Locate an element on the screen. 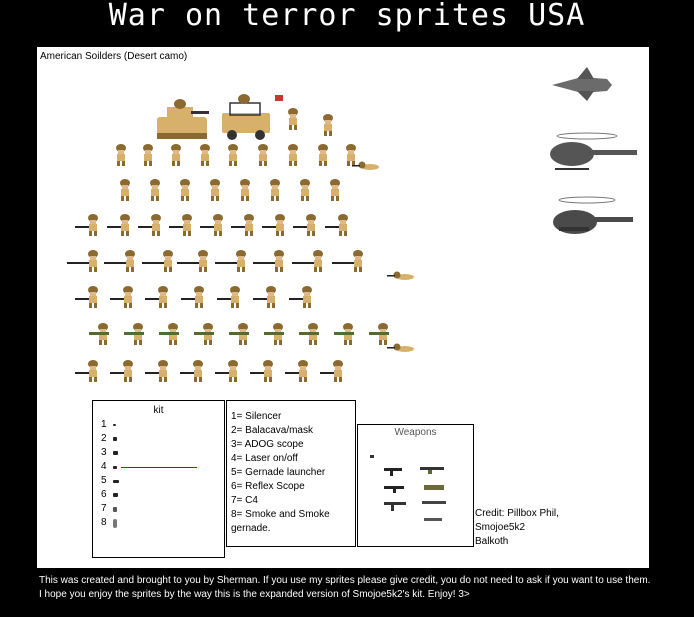 This screenshot has width=694, height=617. kit-row: 2 is located at coordinates (104, 438).